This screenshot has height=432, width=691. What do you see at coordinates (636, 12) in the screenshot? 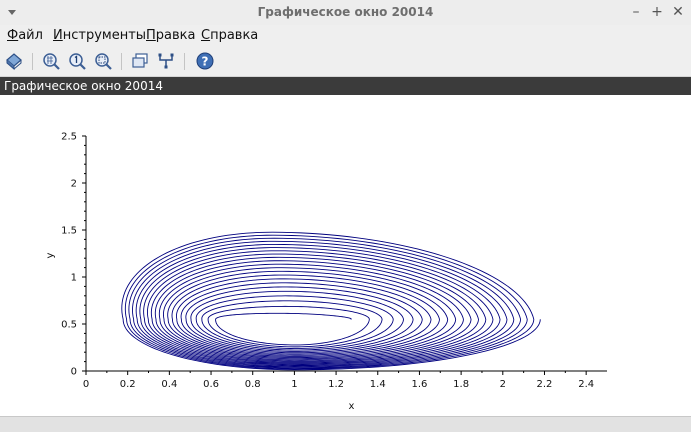
I see `minimize-icon: –` at bounding box center [636, 12].